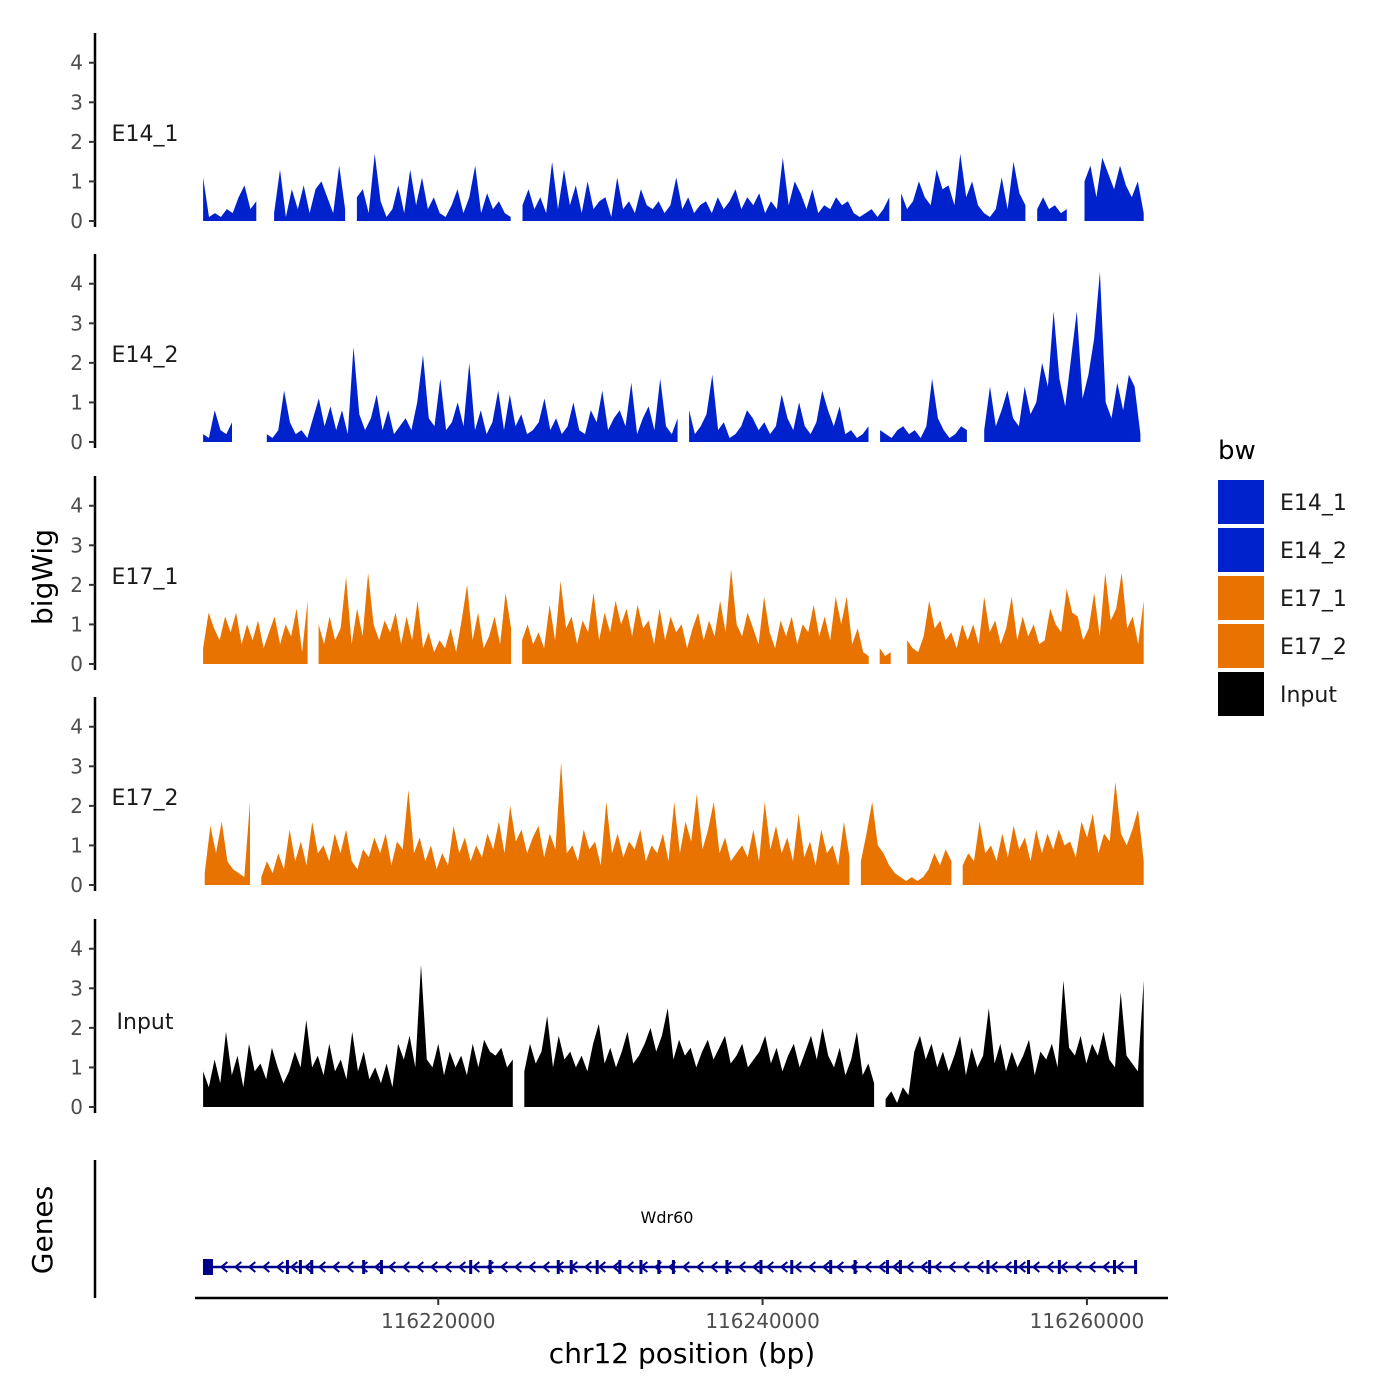  Describe the element at coordinates (76, 181) in the screenshot. I see `y-tick-label-E14_1-1: 1` at that location.